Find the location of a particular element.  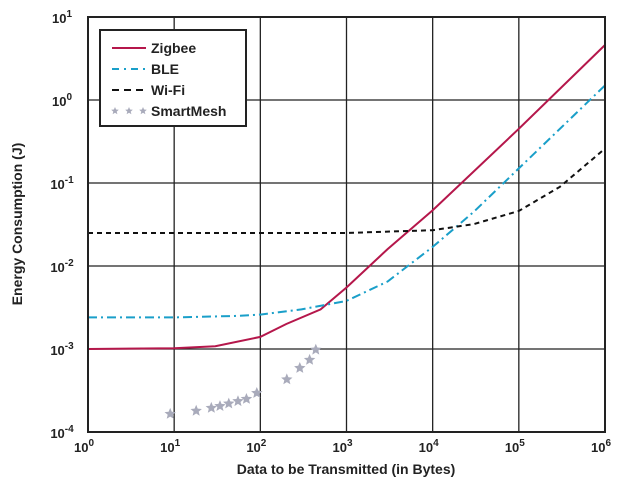

y-tick-label: 10⁻³ is located at coordinates (62, 349).